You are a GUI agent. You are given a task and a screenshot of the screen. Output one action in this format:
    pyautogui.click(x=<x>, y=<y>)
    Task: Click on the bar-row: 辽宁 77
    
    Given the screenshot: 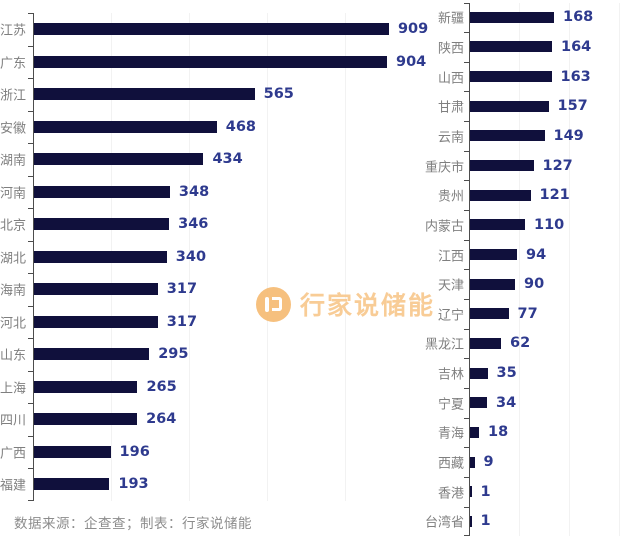 What is the action you would take?
    pyautogui.click(x=530, y=314)
    